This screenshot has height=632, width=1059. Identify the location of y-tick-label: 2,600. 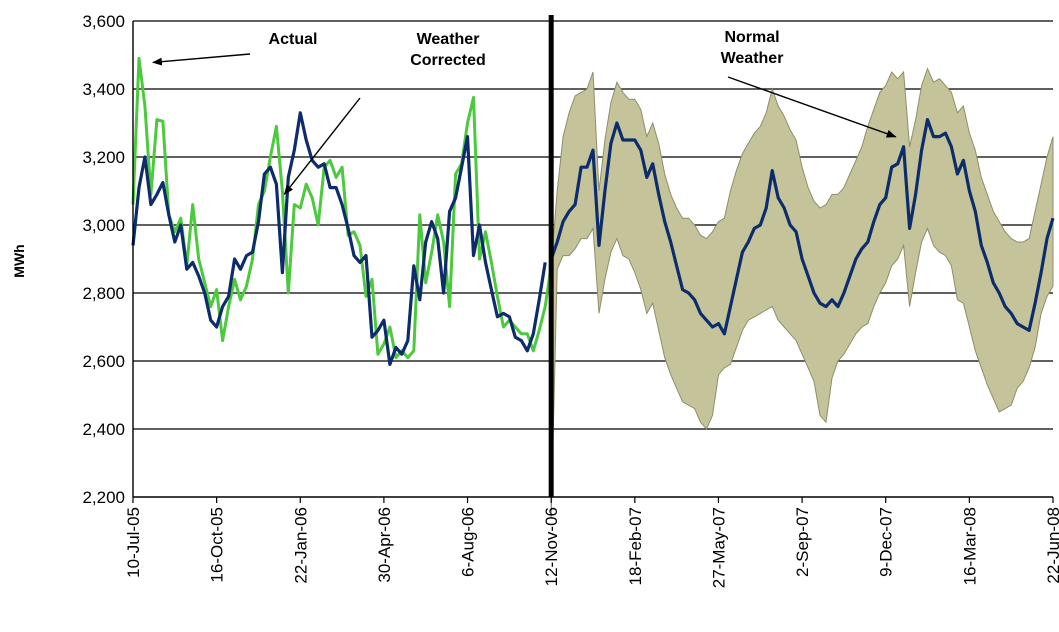
(103, 361).